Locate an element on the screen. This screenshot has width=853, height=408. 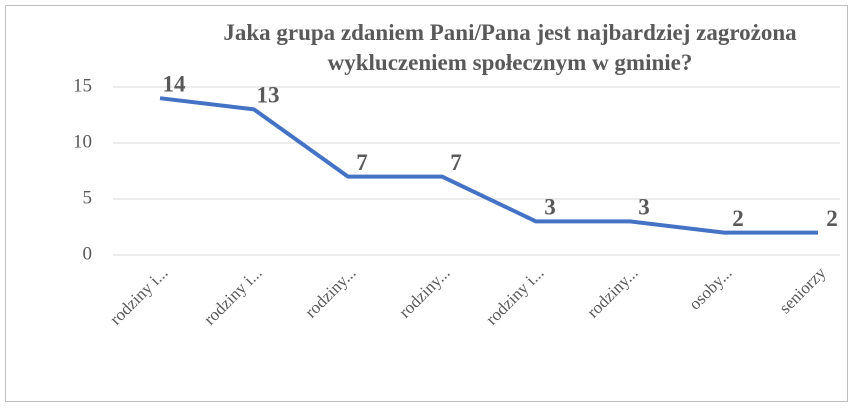
y-tick-label: 15 is located at coordinates (82, 85).